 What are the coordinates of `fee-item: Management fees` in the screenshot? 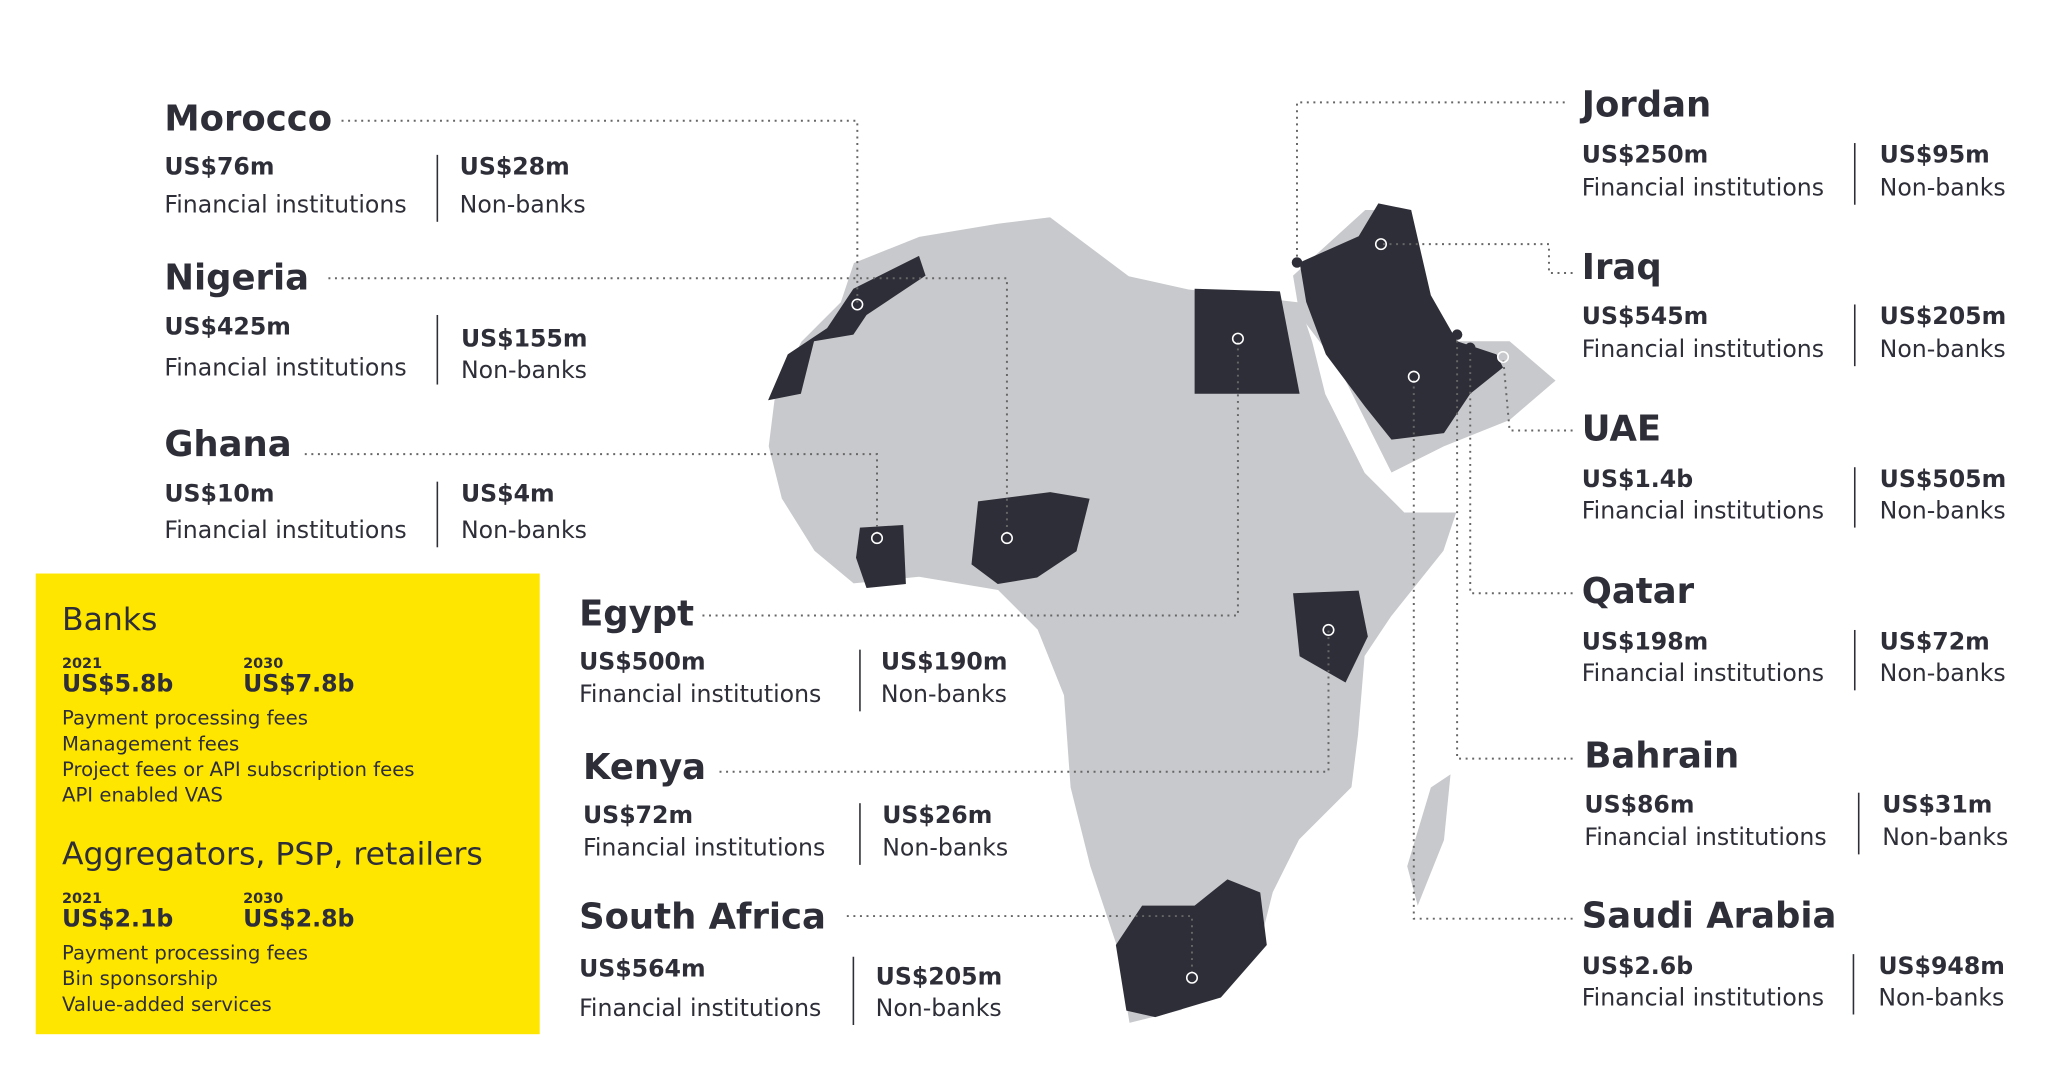 It's located at (150, 743).